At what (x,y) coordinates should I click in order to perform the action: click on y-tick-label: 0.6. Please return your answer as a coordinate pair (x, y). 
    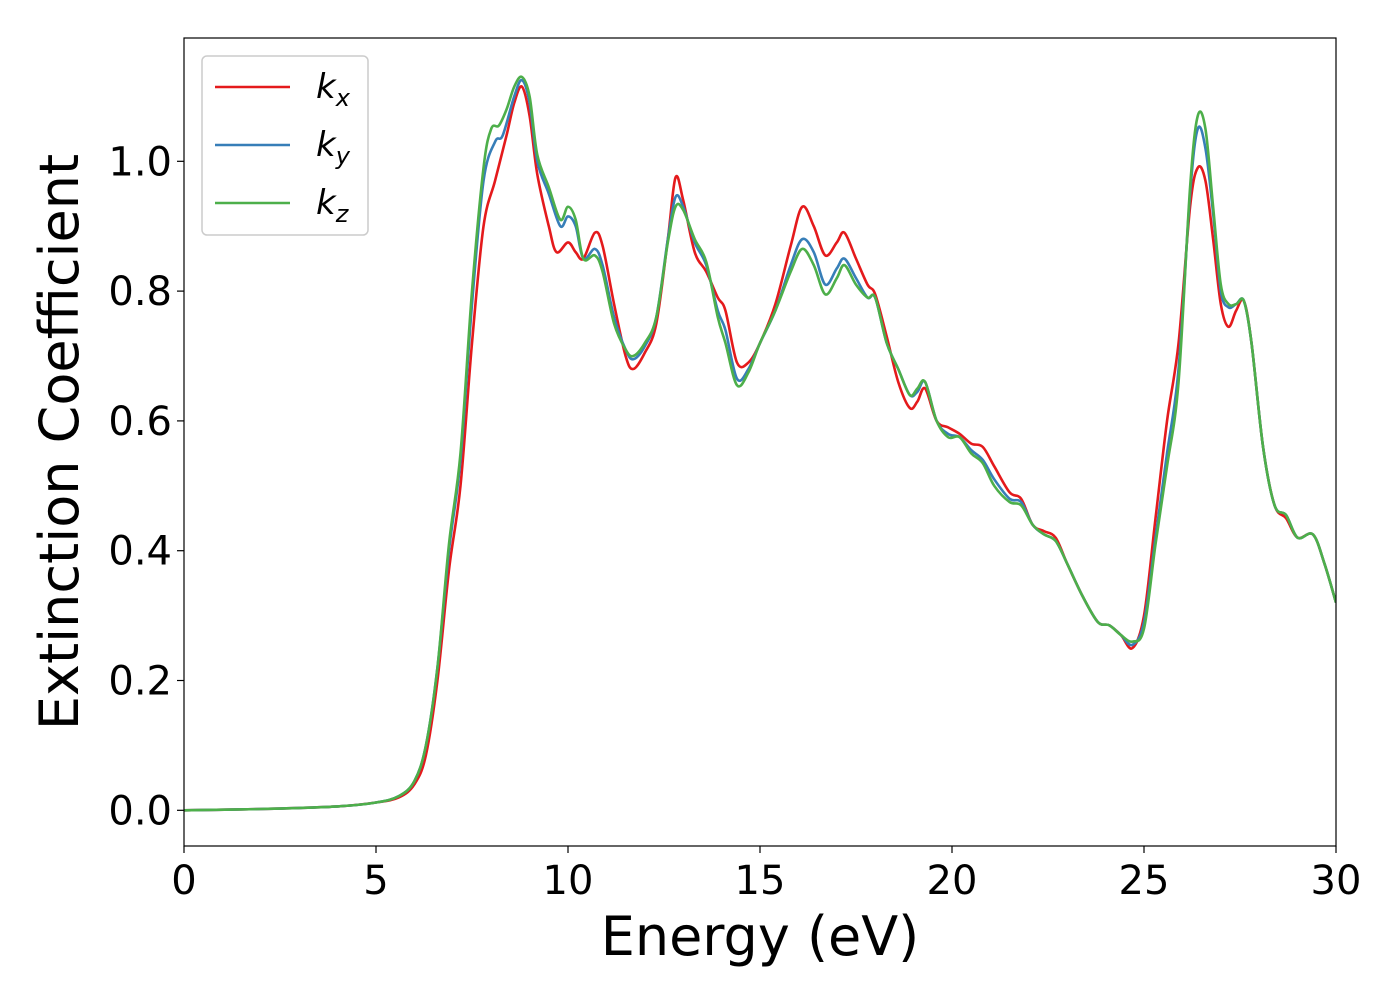
    Looking at the image, I should click on (140, 422).